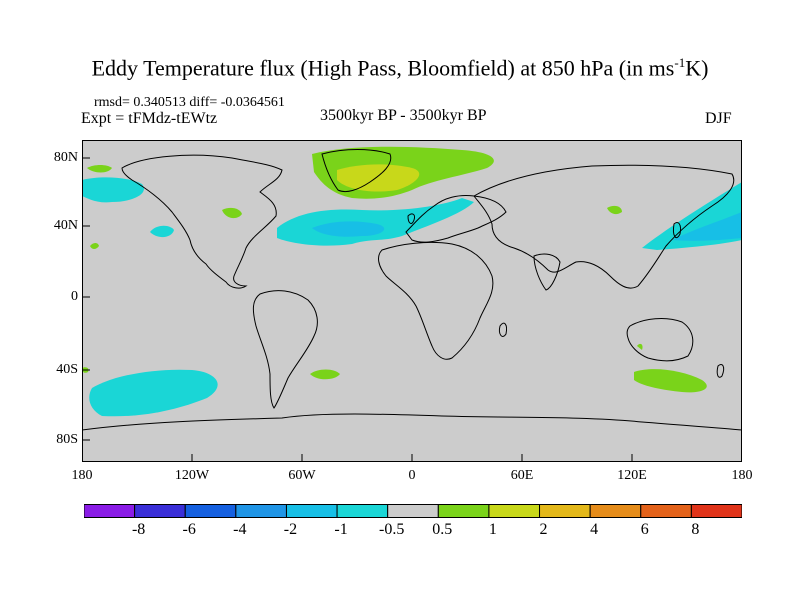  What do you see at coordinates (412, 475) in the screenshot?
I see `x-tick-0: 0` at bounding box center [412, 475].